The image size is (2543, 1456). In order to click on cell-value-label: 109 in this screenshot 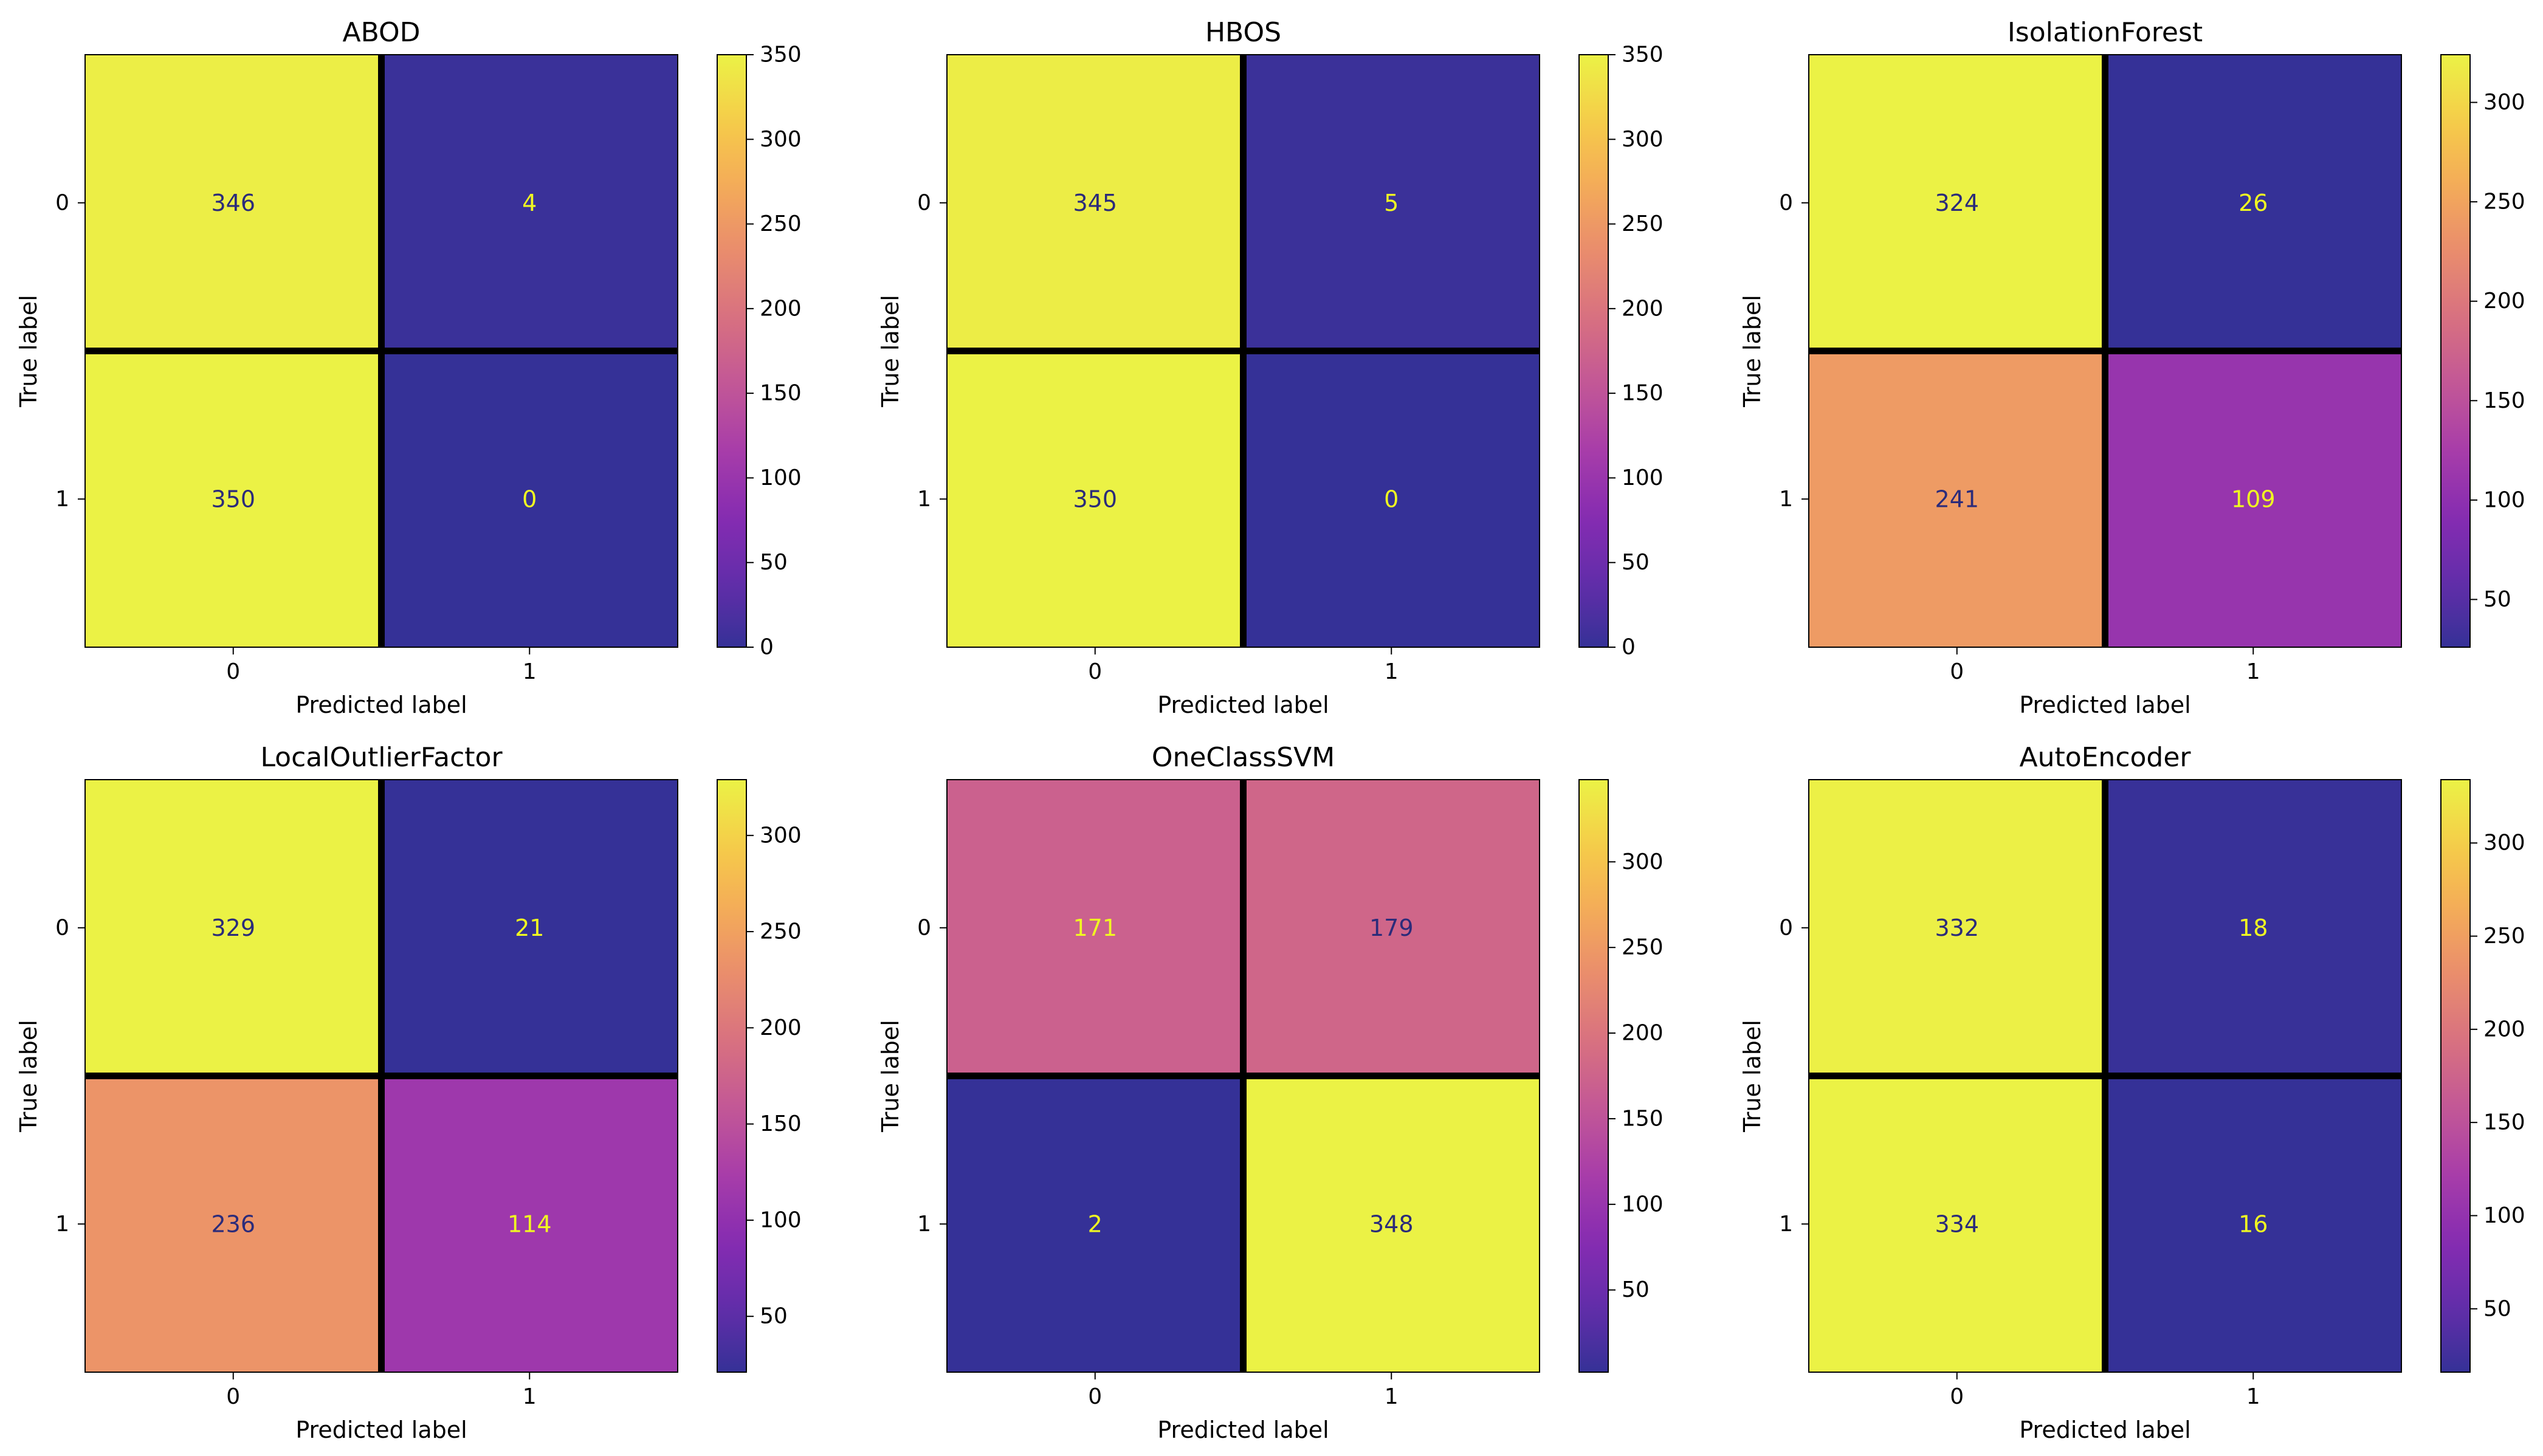, I will do `click(2253, 499)`.